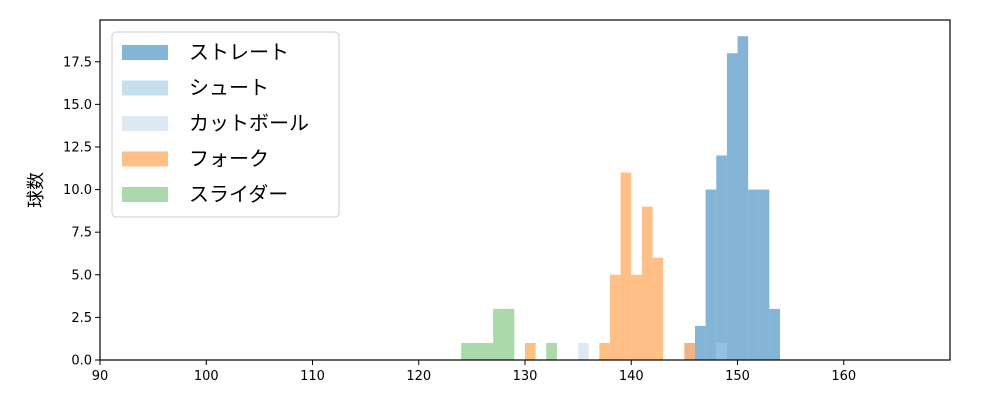 This screenshot has width=1000, height=400. What do you see at coordinates (631, 376) in the screenshot?
I see `x-tick-label: 140` at bounding box center [631, 376].